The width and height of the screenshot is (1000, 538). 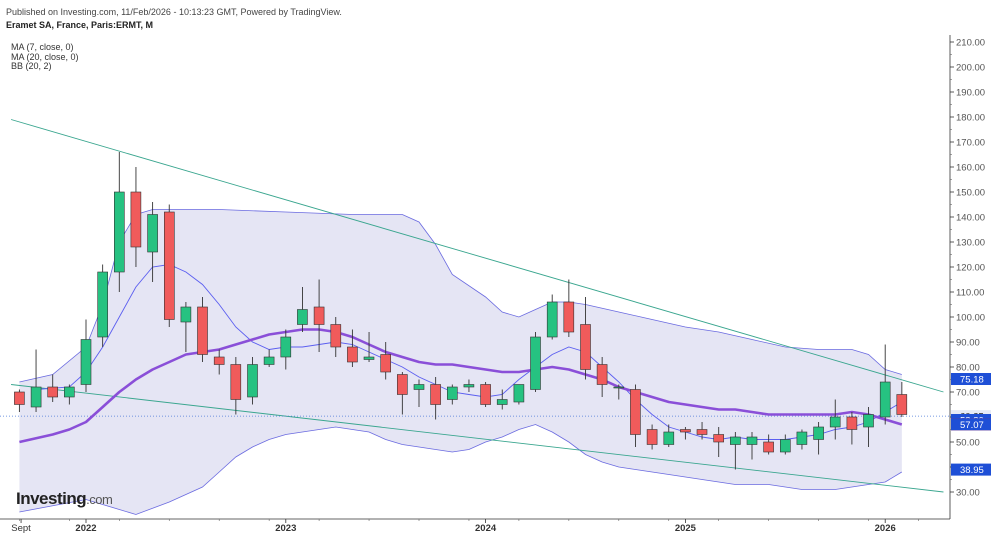 What do you see at coordinates (968, 343) in the screenshot?
I see `y-tick-label: 90.00` at bounding box center [968, 343].